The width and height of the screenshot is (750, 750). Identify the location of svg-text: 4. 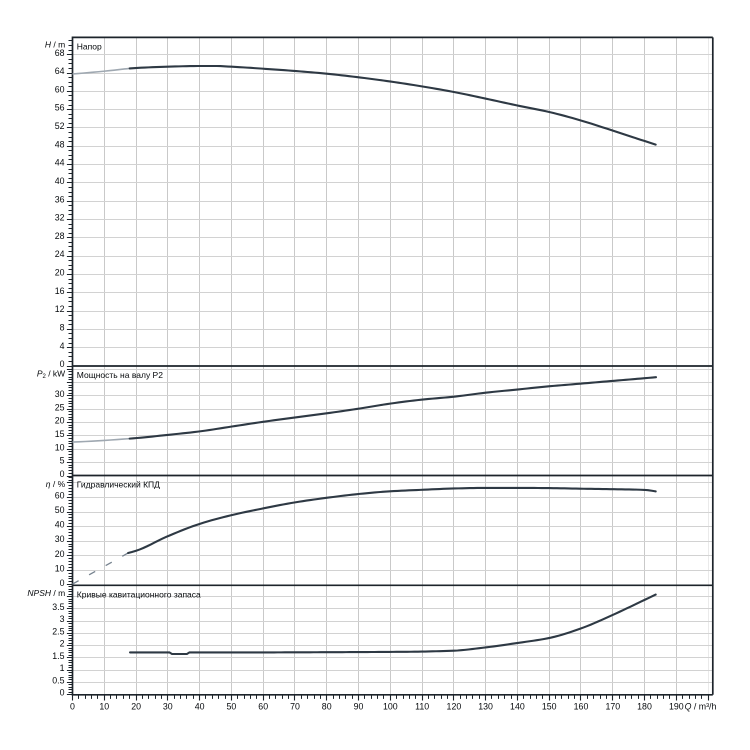
(62, 346).